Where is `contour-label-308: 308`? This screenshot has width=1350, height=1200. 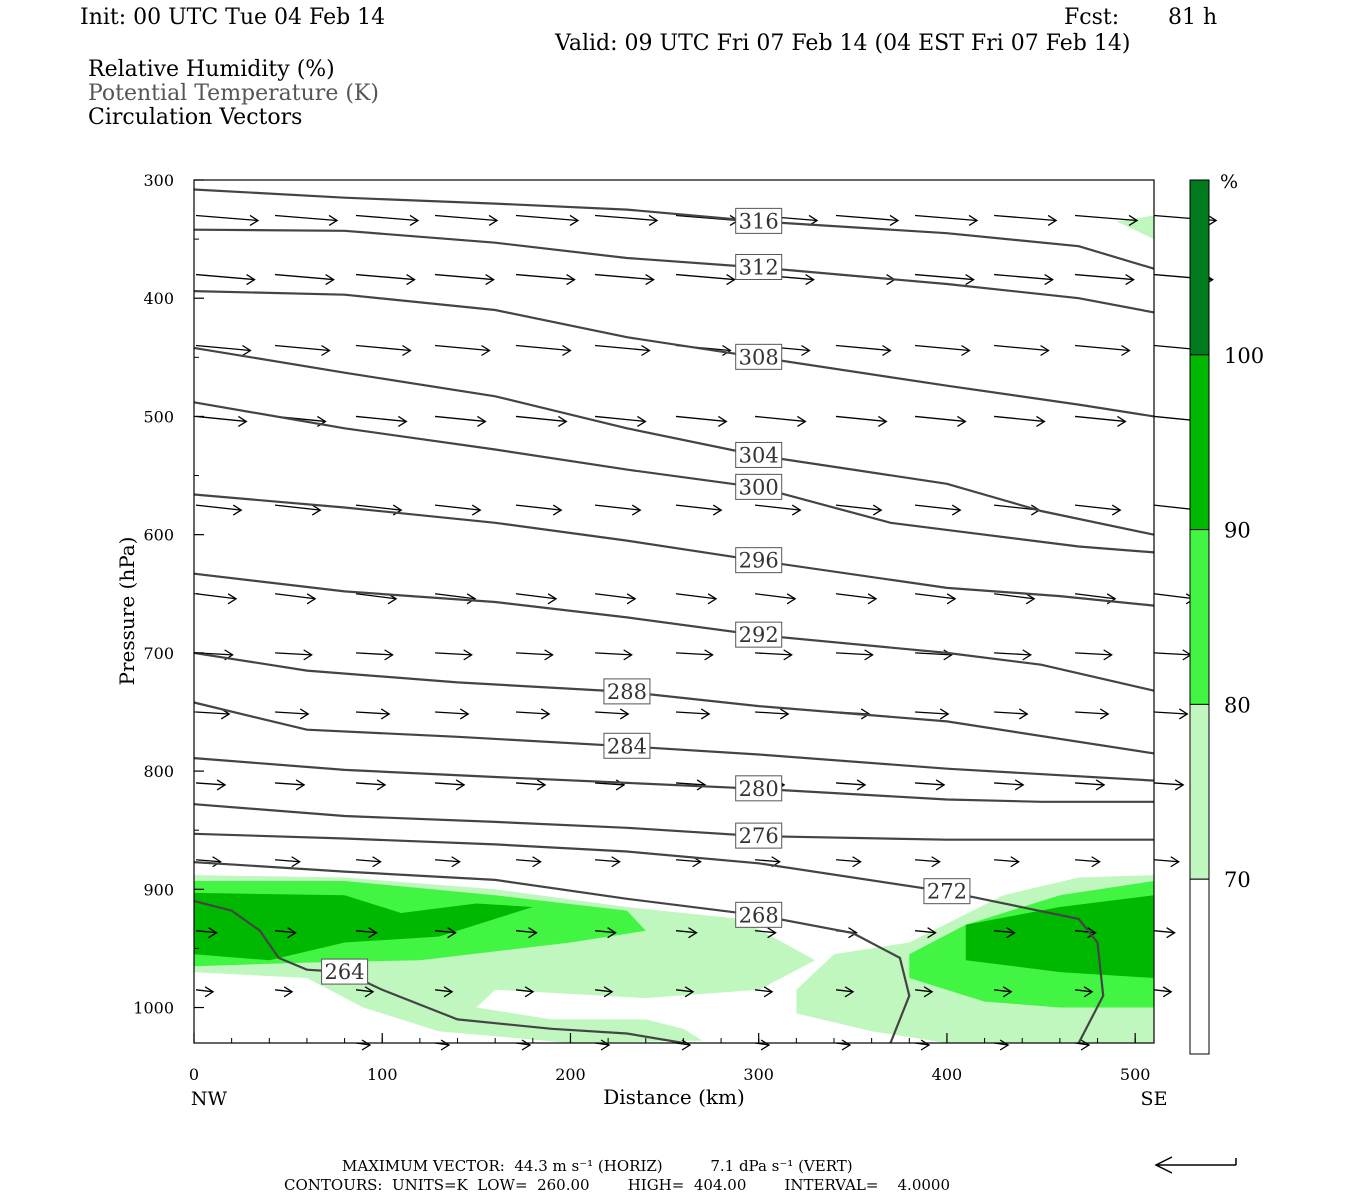 contour-label-308: 308 is located at coordinates (759, 356).